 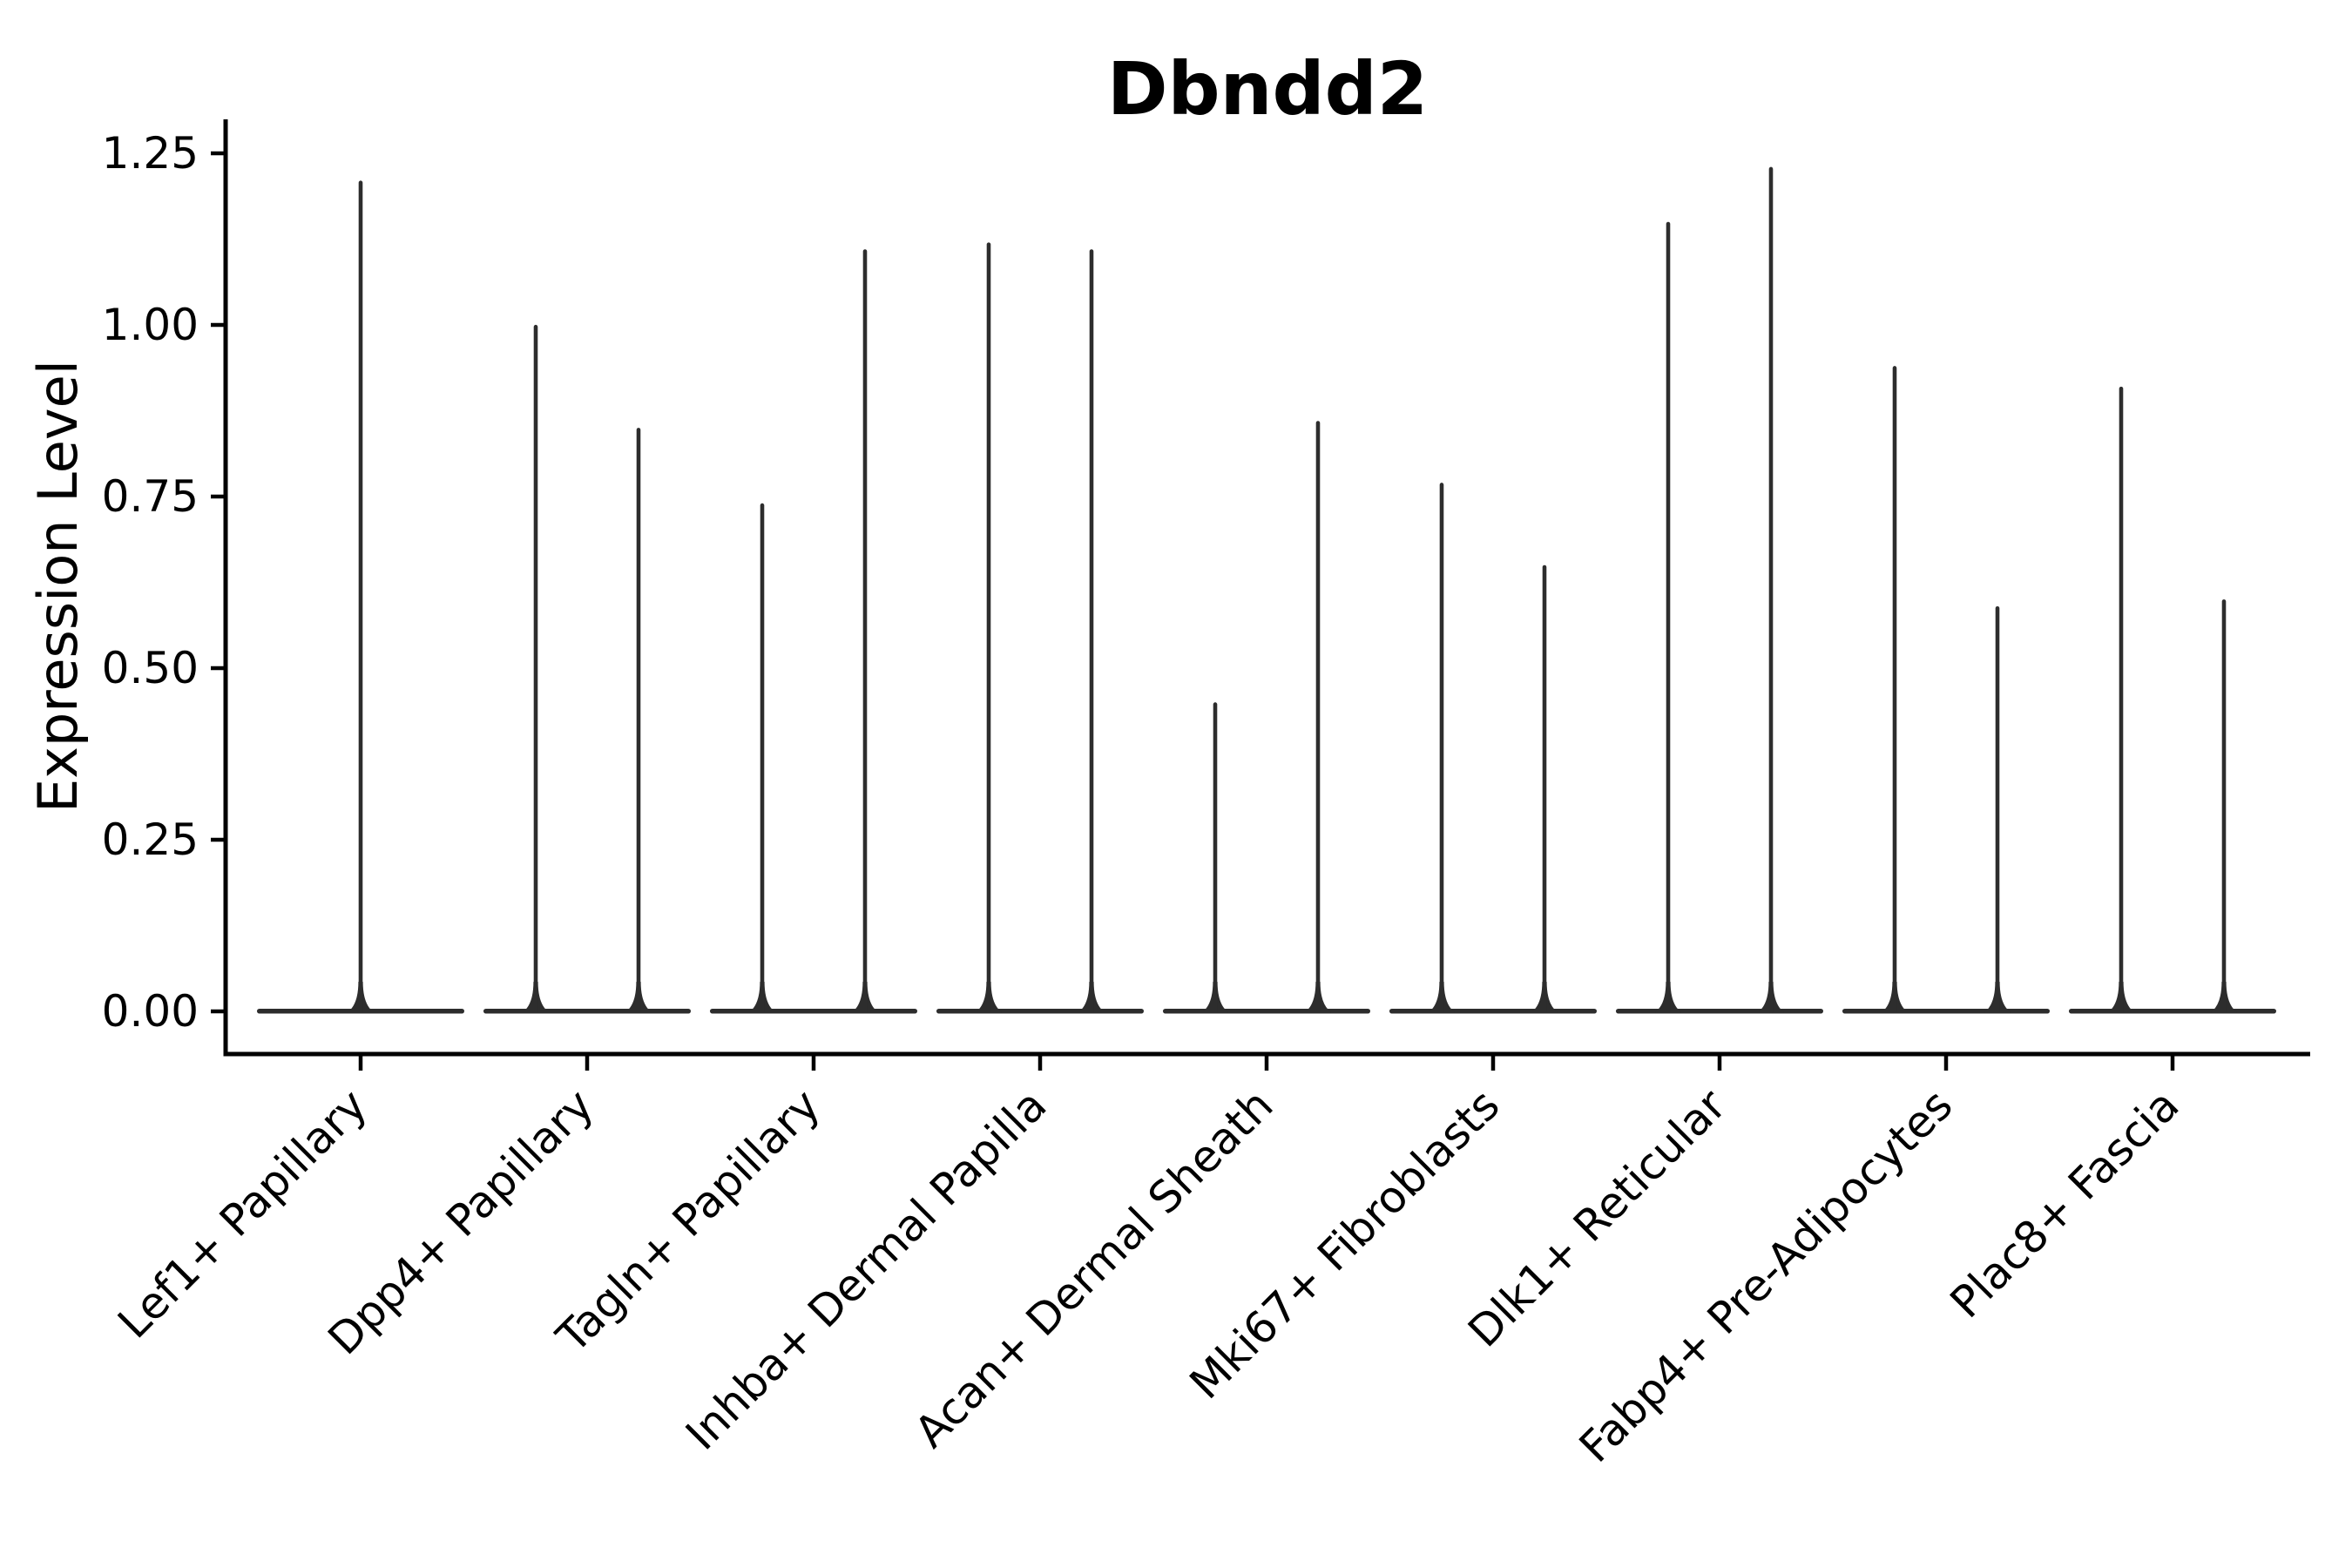 I want to click on x-tick-label: Inhba+ Dermal Papilla, so click(x=866, y=1269).